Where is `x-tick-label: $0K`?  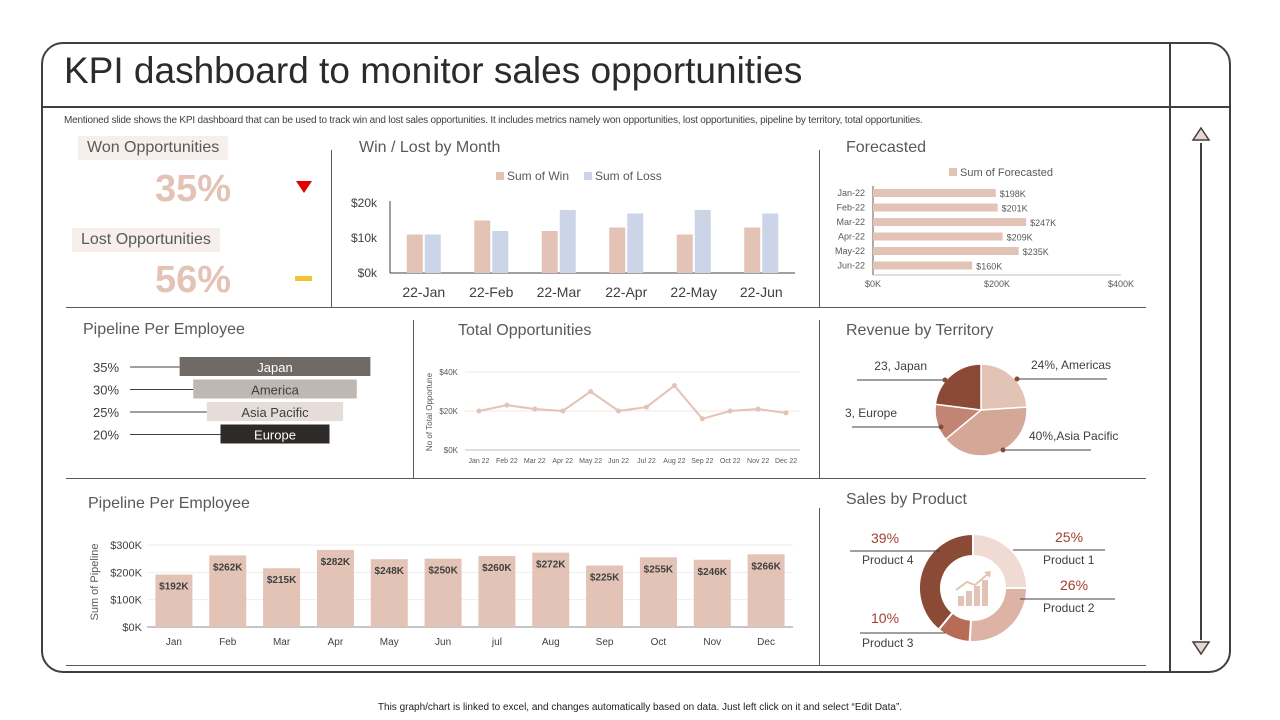
x-tick-label: $0K is located at coordinates (873, 284).